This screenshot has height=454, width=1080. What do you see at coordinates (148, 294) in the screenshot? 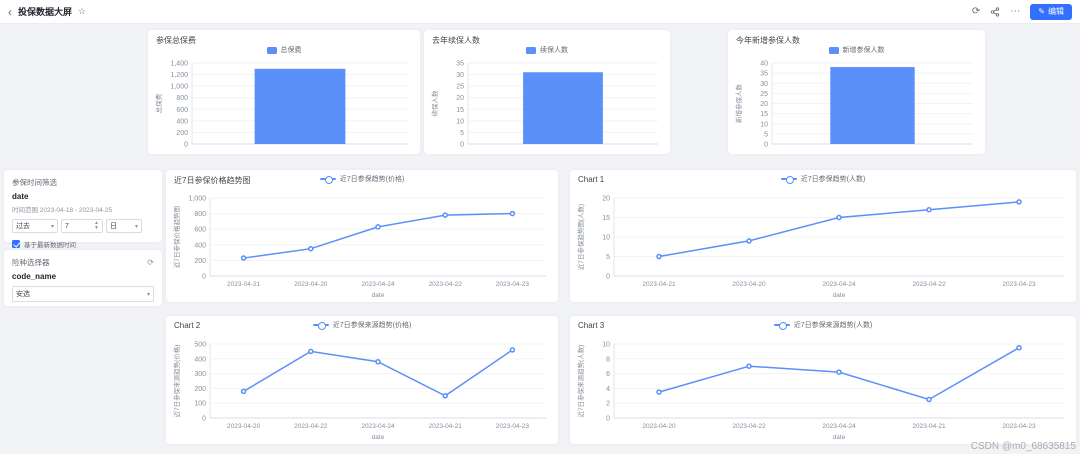
I see `chevron-down-icon: ▾` at bounding box center [148, 294].